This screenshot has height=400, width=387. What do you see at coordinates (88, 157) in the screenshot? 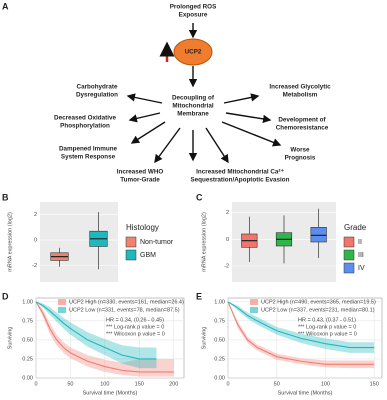
I see `diagram-node-text: System Response` at bounding box center [88, 157].